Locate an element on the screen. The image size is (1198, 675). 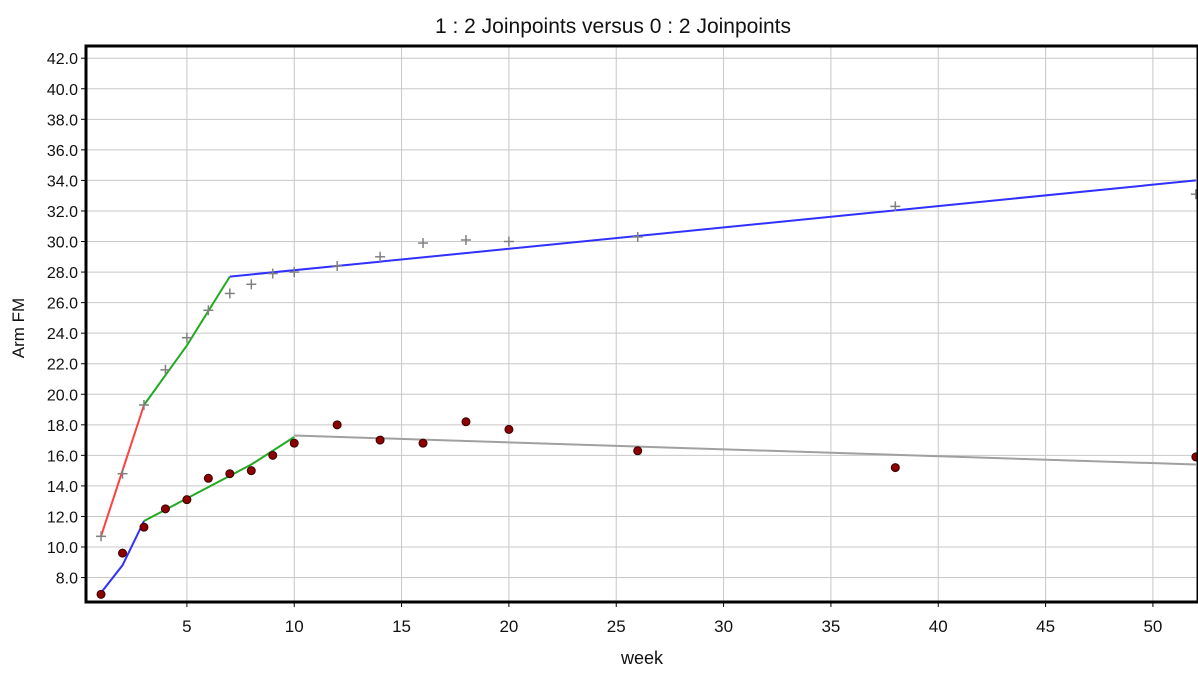
x-tick-label: 40 is located at coordinates (938, 626).